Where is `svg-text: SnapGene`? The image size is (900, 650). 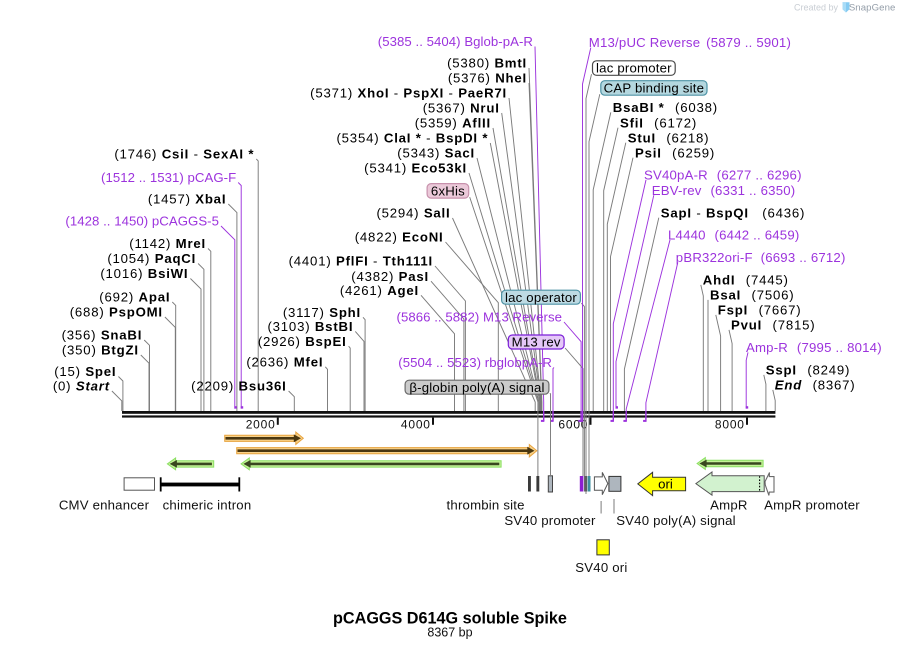 svg-text: SnapGene is located at coordinates (872, 8).